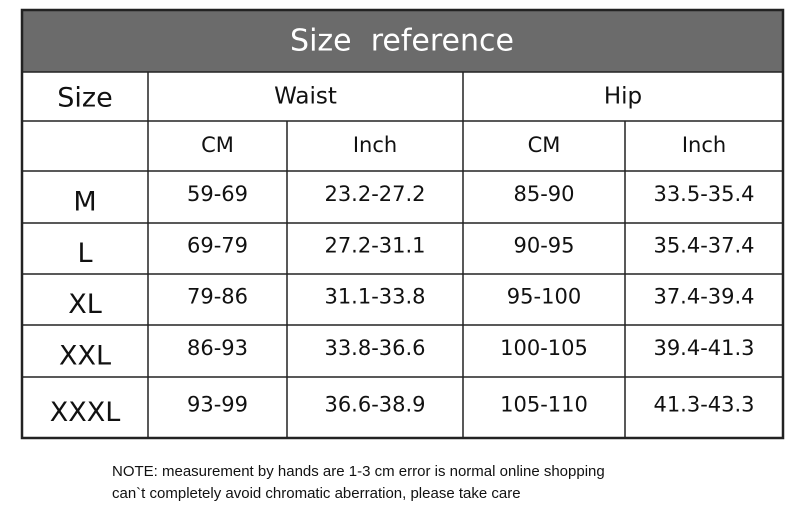 The height and width of the screenshot is (510, 806). Describe the element at coordinates (217, 246) in the screenshot. I see `cell-value: 69-79` at that location.